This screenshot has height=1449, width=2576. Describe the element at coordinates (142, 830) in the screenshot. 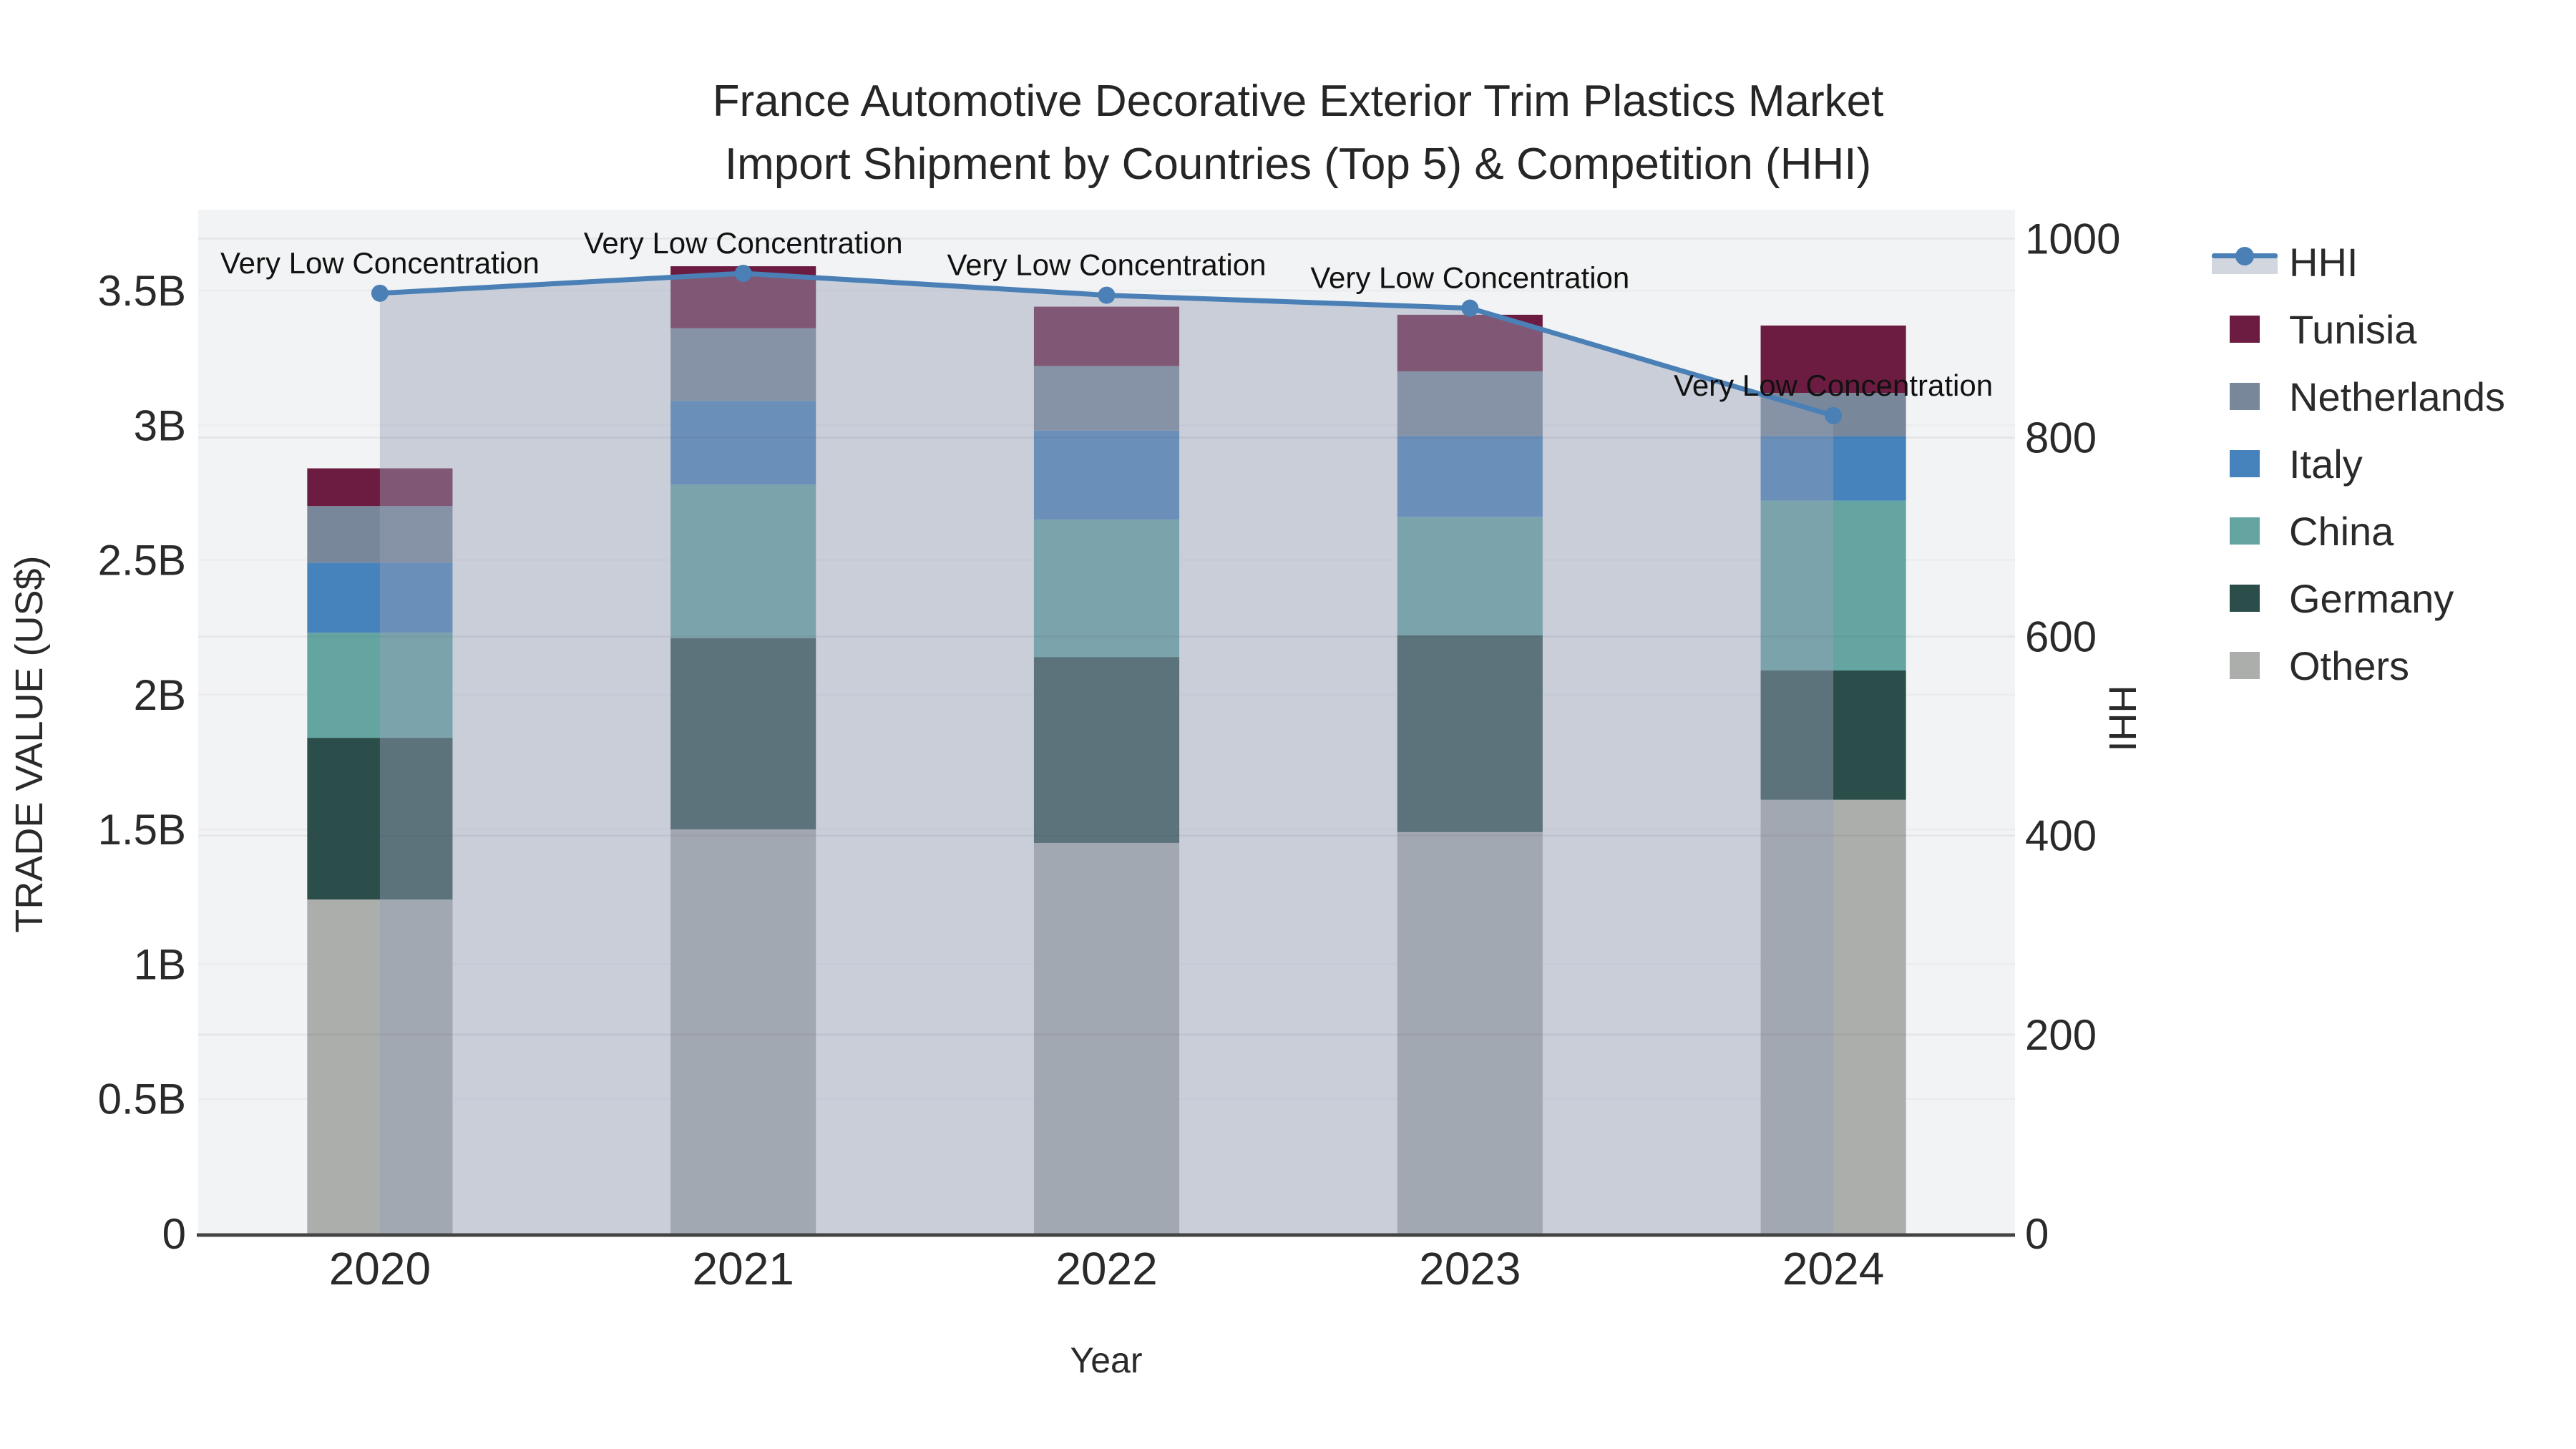

I see `y-left-tick-label: 1.5B` at that location.